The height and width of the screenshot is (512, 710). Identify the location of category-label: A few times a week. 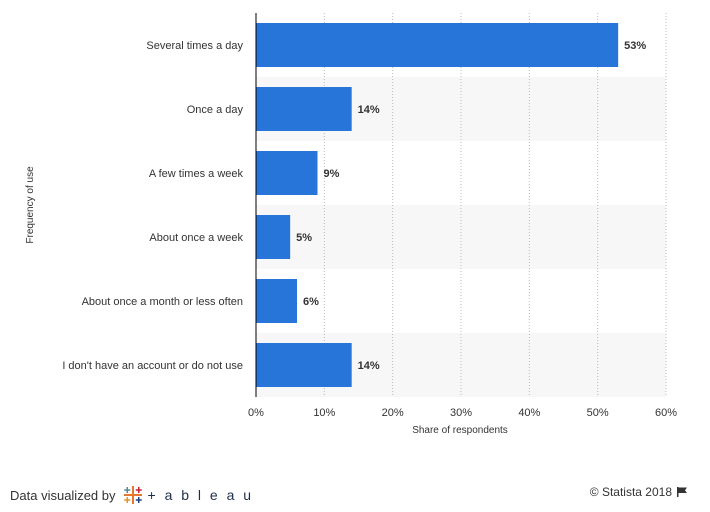
(196, 174).